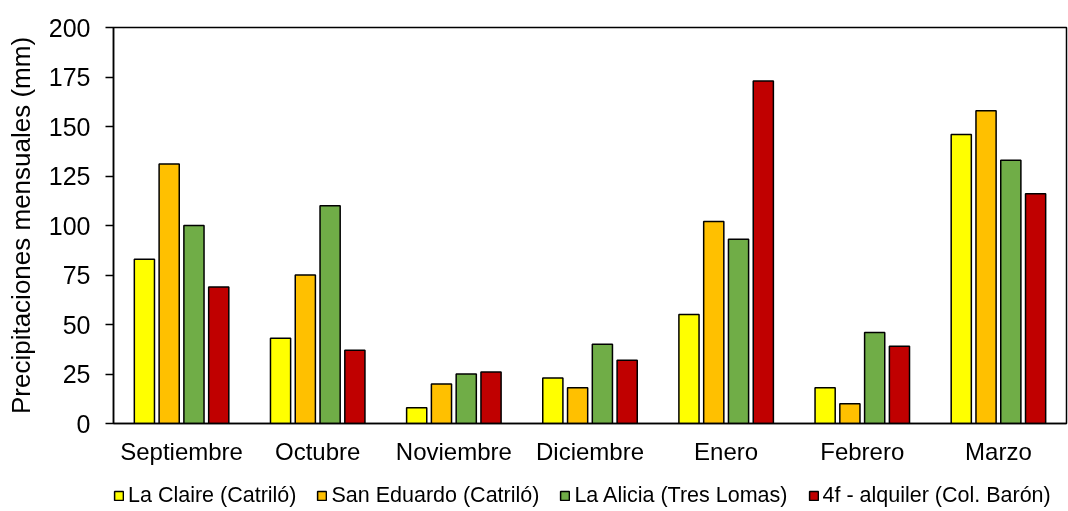 The width and height of the screenshot is (1068, 511). What do you see at coordinates (936, 495) in the screenshot?
I see `legend-label: 4f - alquiler (Col. Barón)` at bounding box center [936, 495].